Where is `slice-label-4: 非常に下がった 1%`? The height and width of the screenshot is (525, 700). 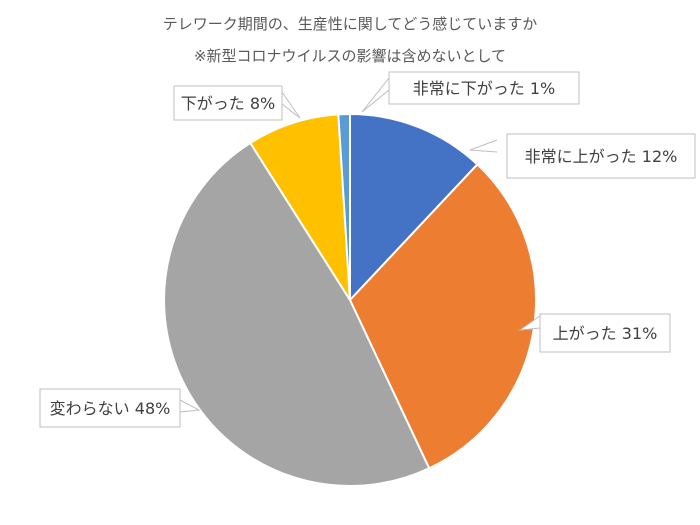
slice-label-4: 非常に下がった 1% is located at coordinates (470, 92).